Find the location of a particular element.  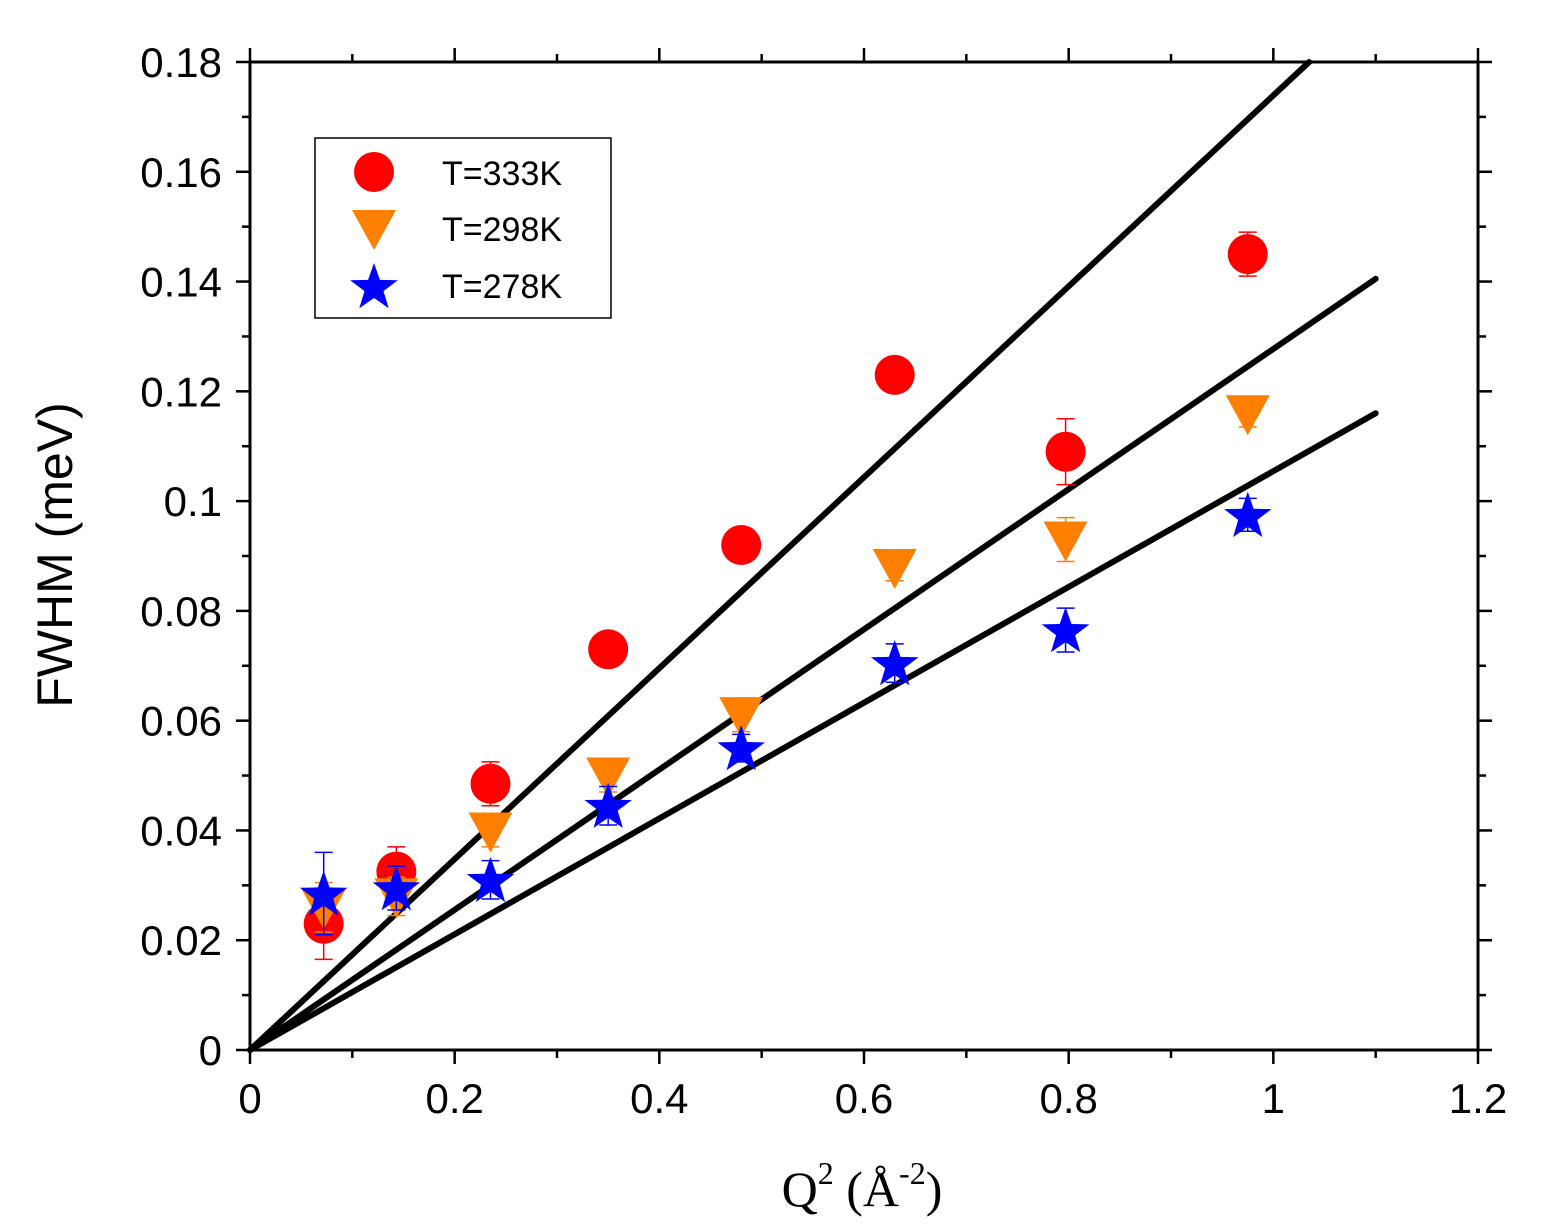

y-axis-title: FWHM (meV) is located at coordinates (55, 555).